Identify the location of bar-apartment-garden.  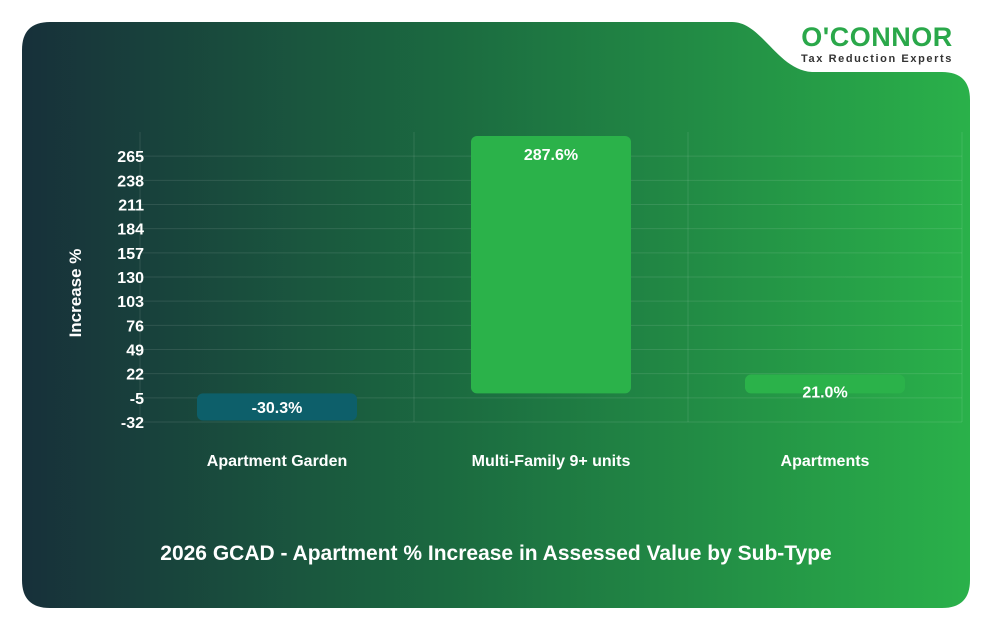
(277, 407).